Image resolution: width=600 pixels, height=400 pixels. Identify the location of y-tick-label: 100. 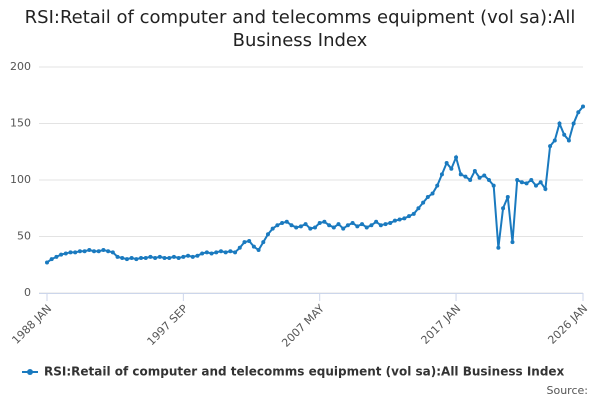
(20, 179).